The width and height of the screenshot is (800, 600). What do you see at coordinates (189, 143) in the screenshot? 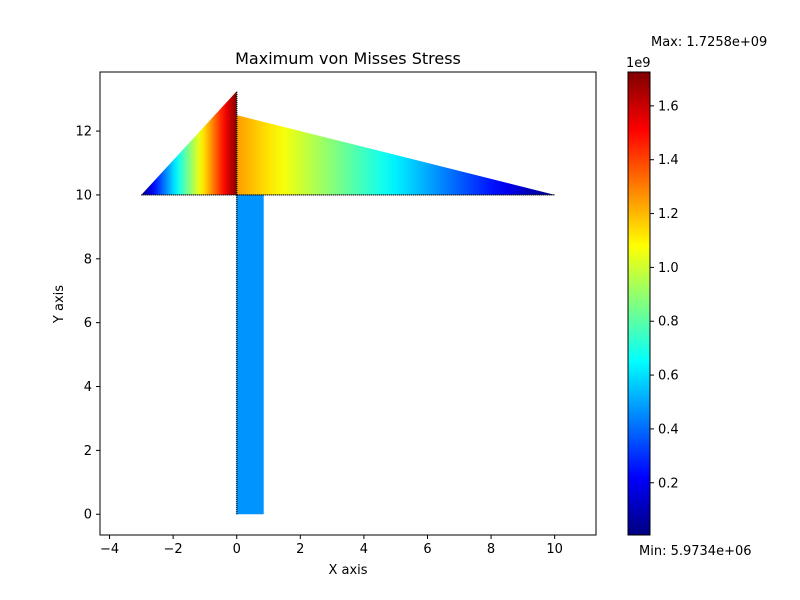
I see `region-left-wedge` at bounding box center [189, 143].